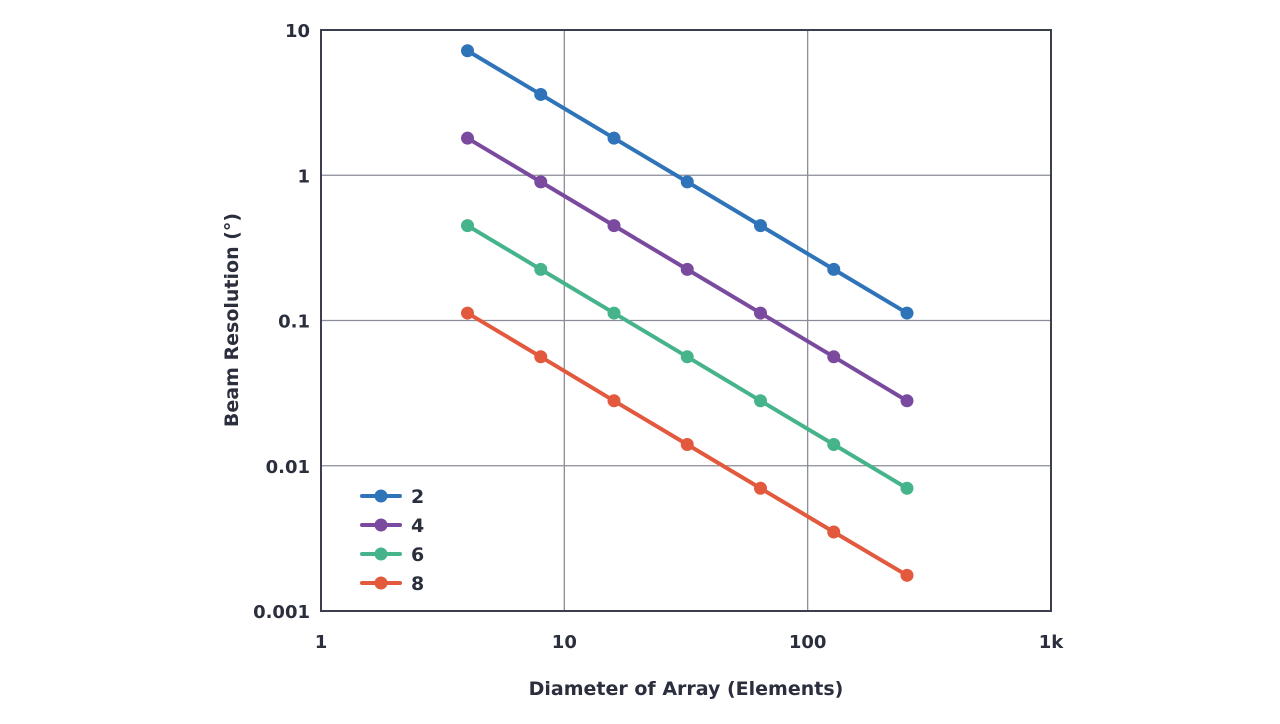 Image resolution: width=1280 pixels, height=724 pixels. Describe the element at coordinates (392, 540) in the screenshot. I see `legend: 2 4 6 8` at that location.